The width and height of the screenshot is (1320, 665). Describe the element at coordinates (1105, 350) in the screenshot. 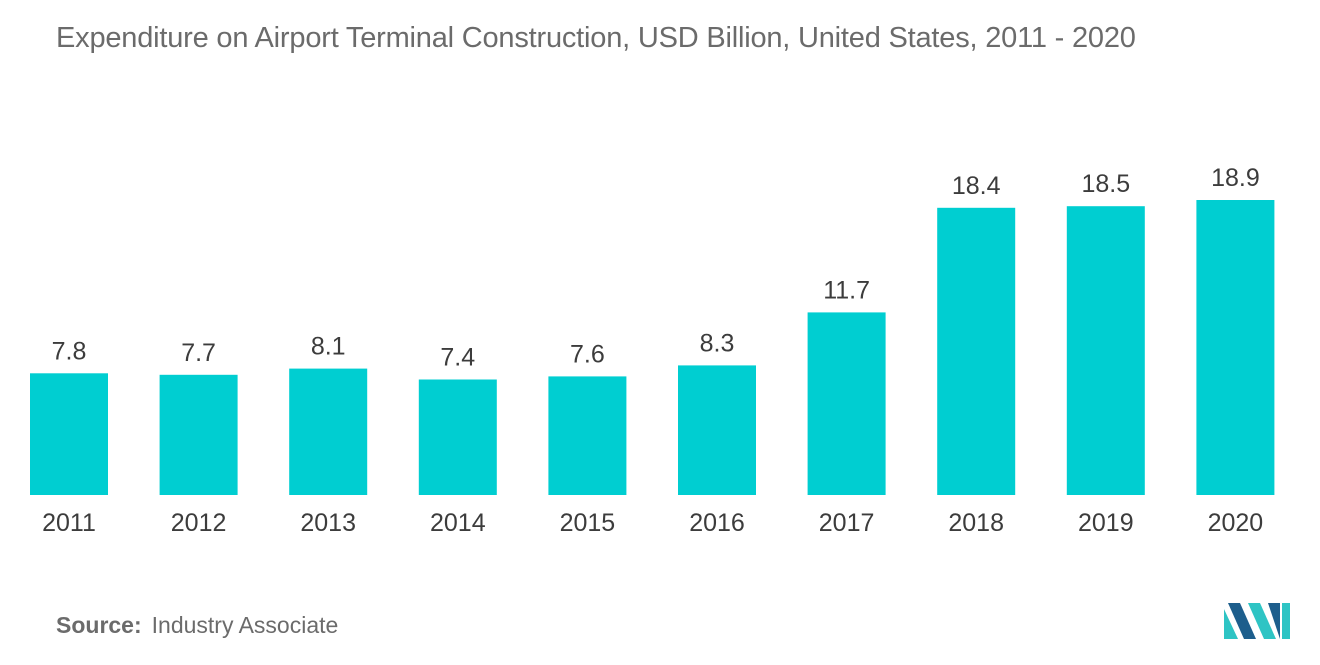

I see `bar-2019` at that location.